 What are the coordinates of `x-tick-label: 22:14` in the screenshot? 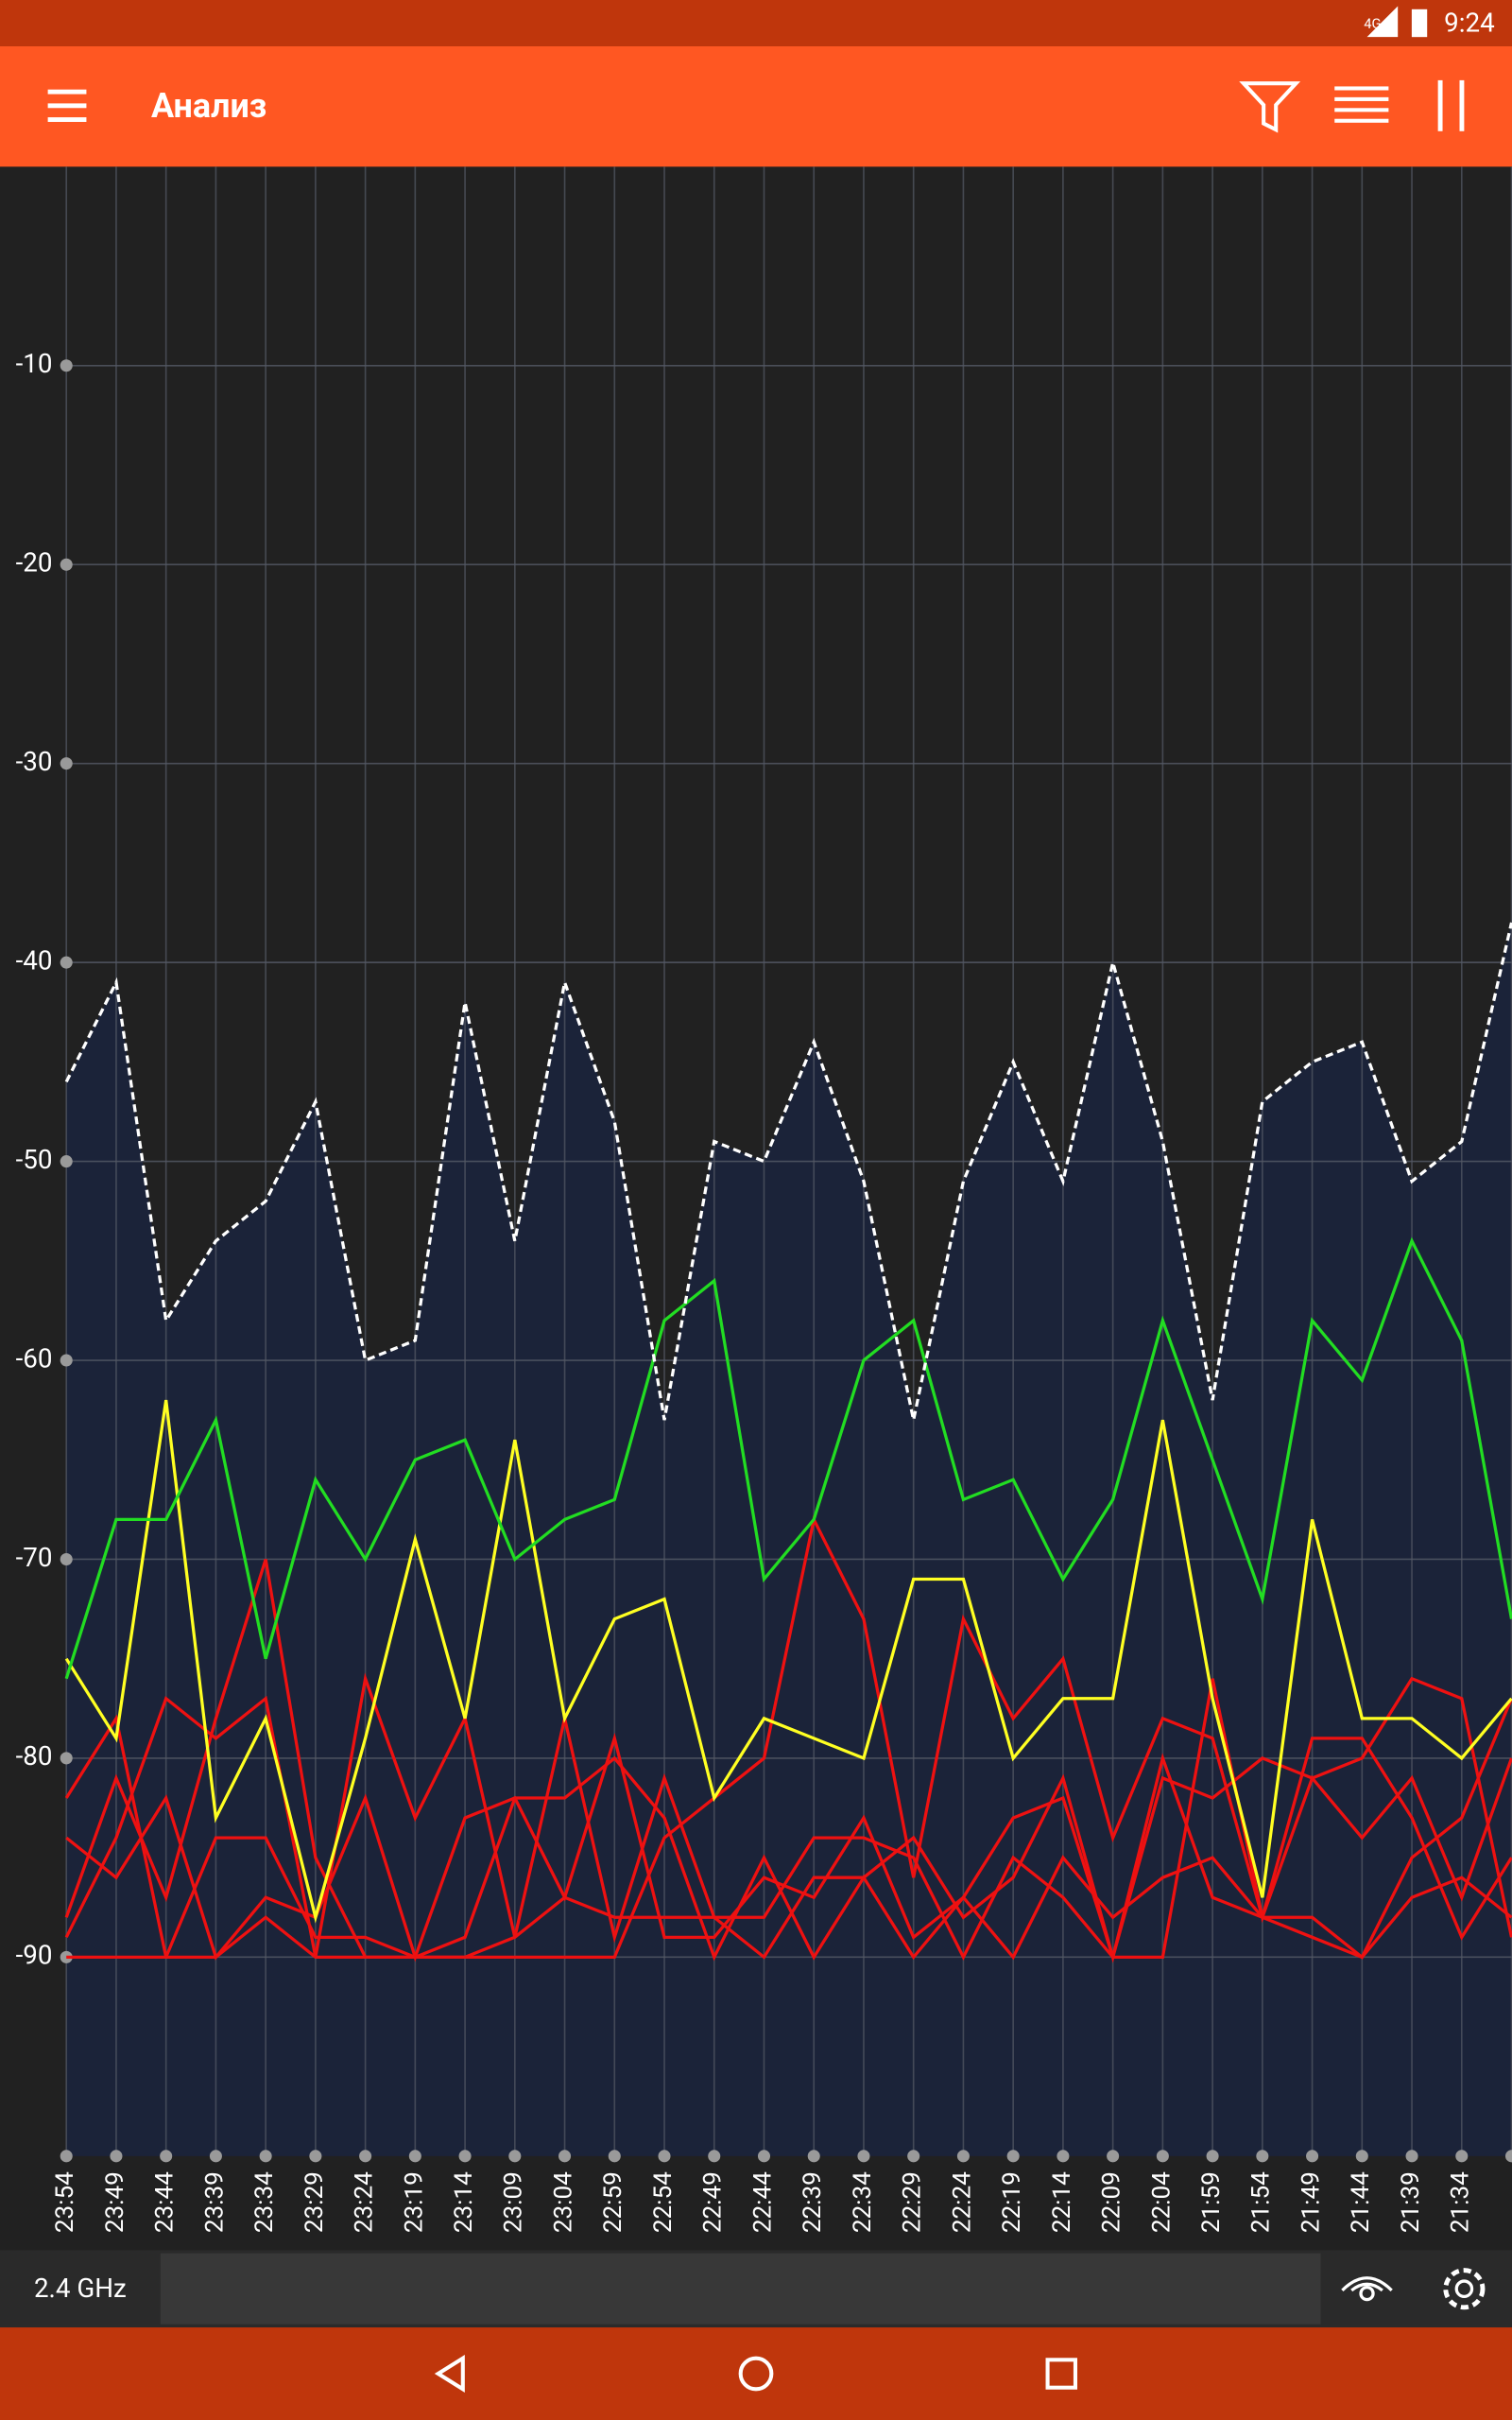 It's located at (1062, 2202).